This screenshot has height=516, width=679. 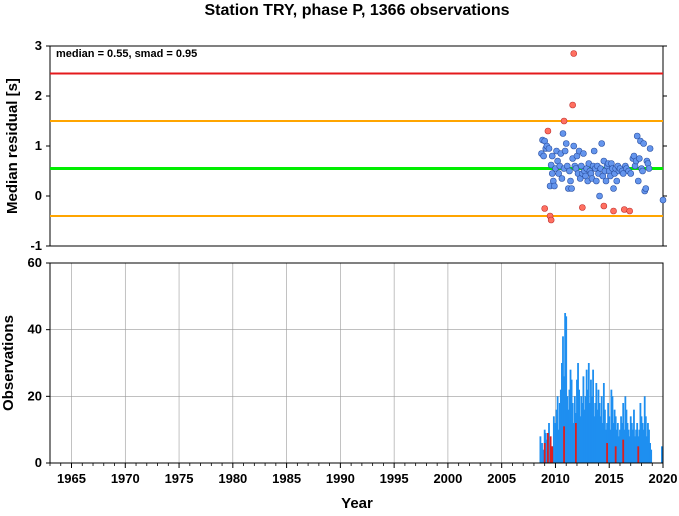 What do you see at coordinates (8, 363) in the screenshot?
I see `y-axis-label-observations: Observations` at bounding box center [8, 363].